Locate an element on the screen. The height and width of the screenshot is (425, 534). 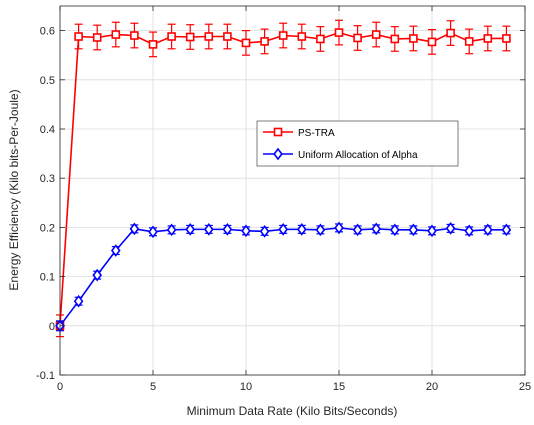
x-axis-label: Minimum Data Rate (Kilo Bits/Seconds) is located at coordinates (292, 411).